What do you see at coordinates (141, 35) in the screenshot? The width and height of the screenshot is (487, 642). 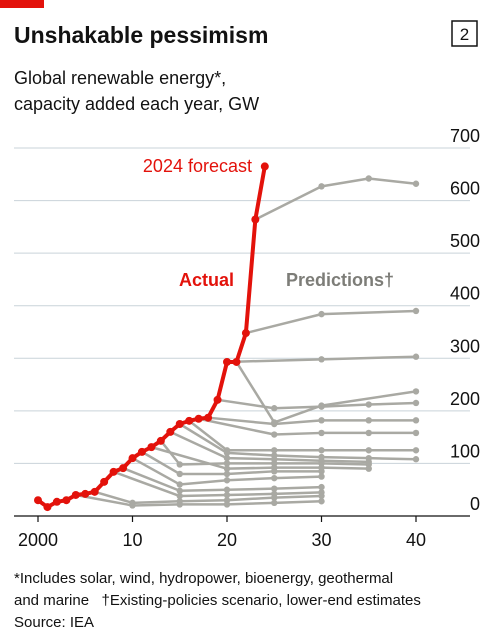 I see `chart-title: Unshakable pessimism` at bounding box center [141, 35].